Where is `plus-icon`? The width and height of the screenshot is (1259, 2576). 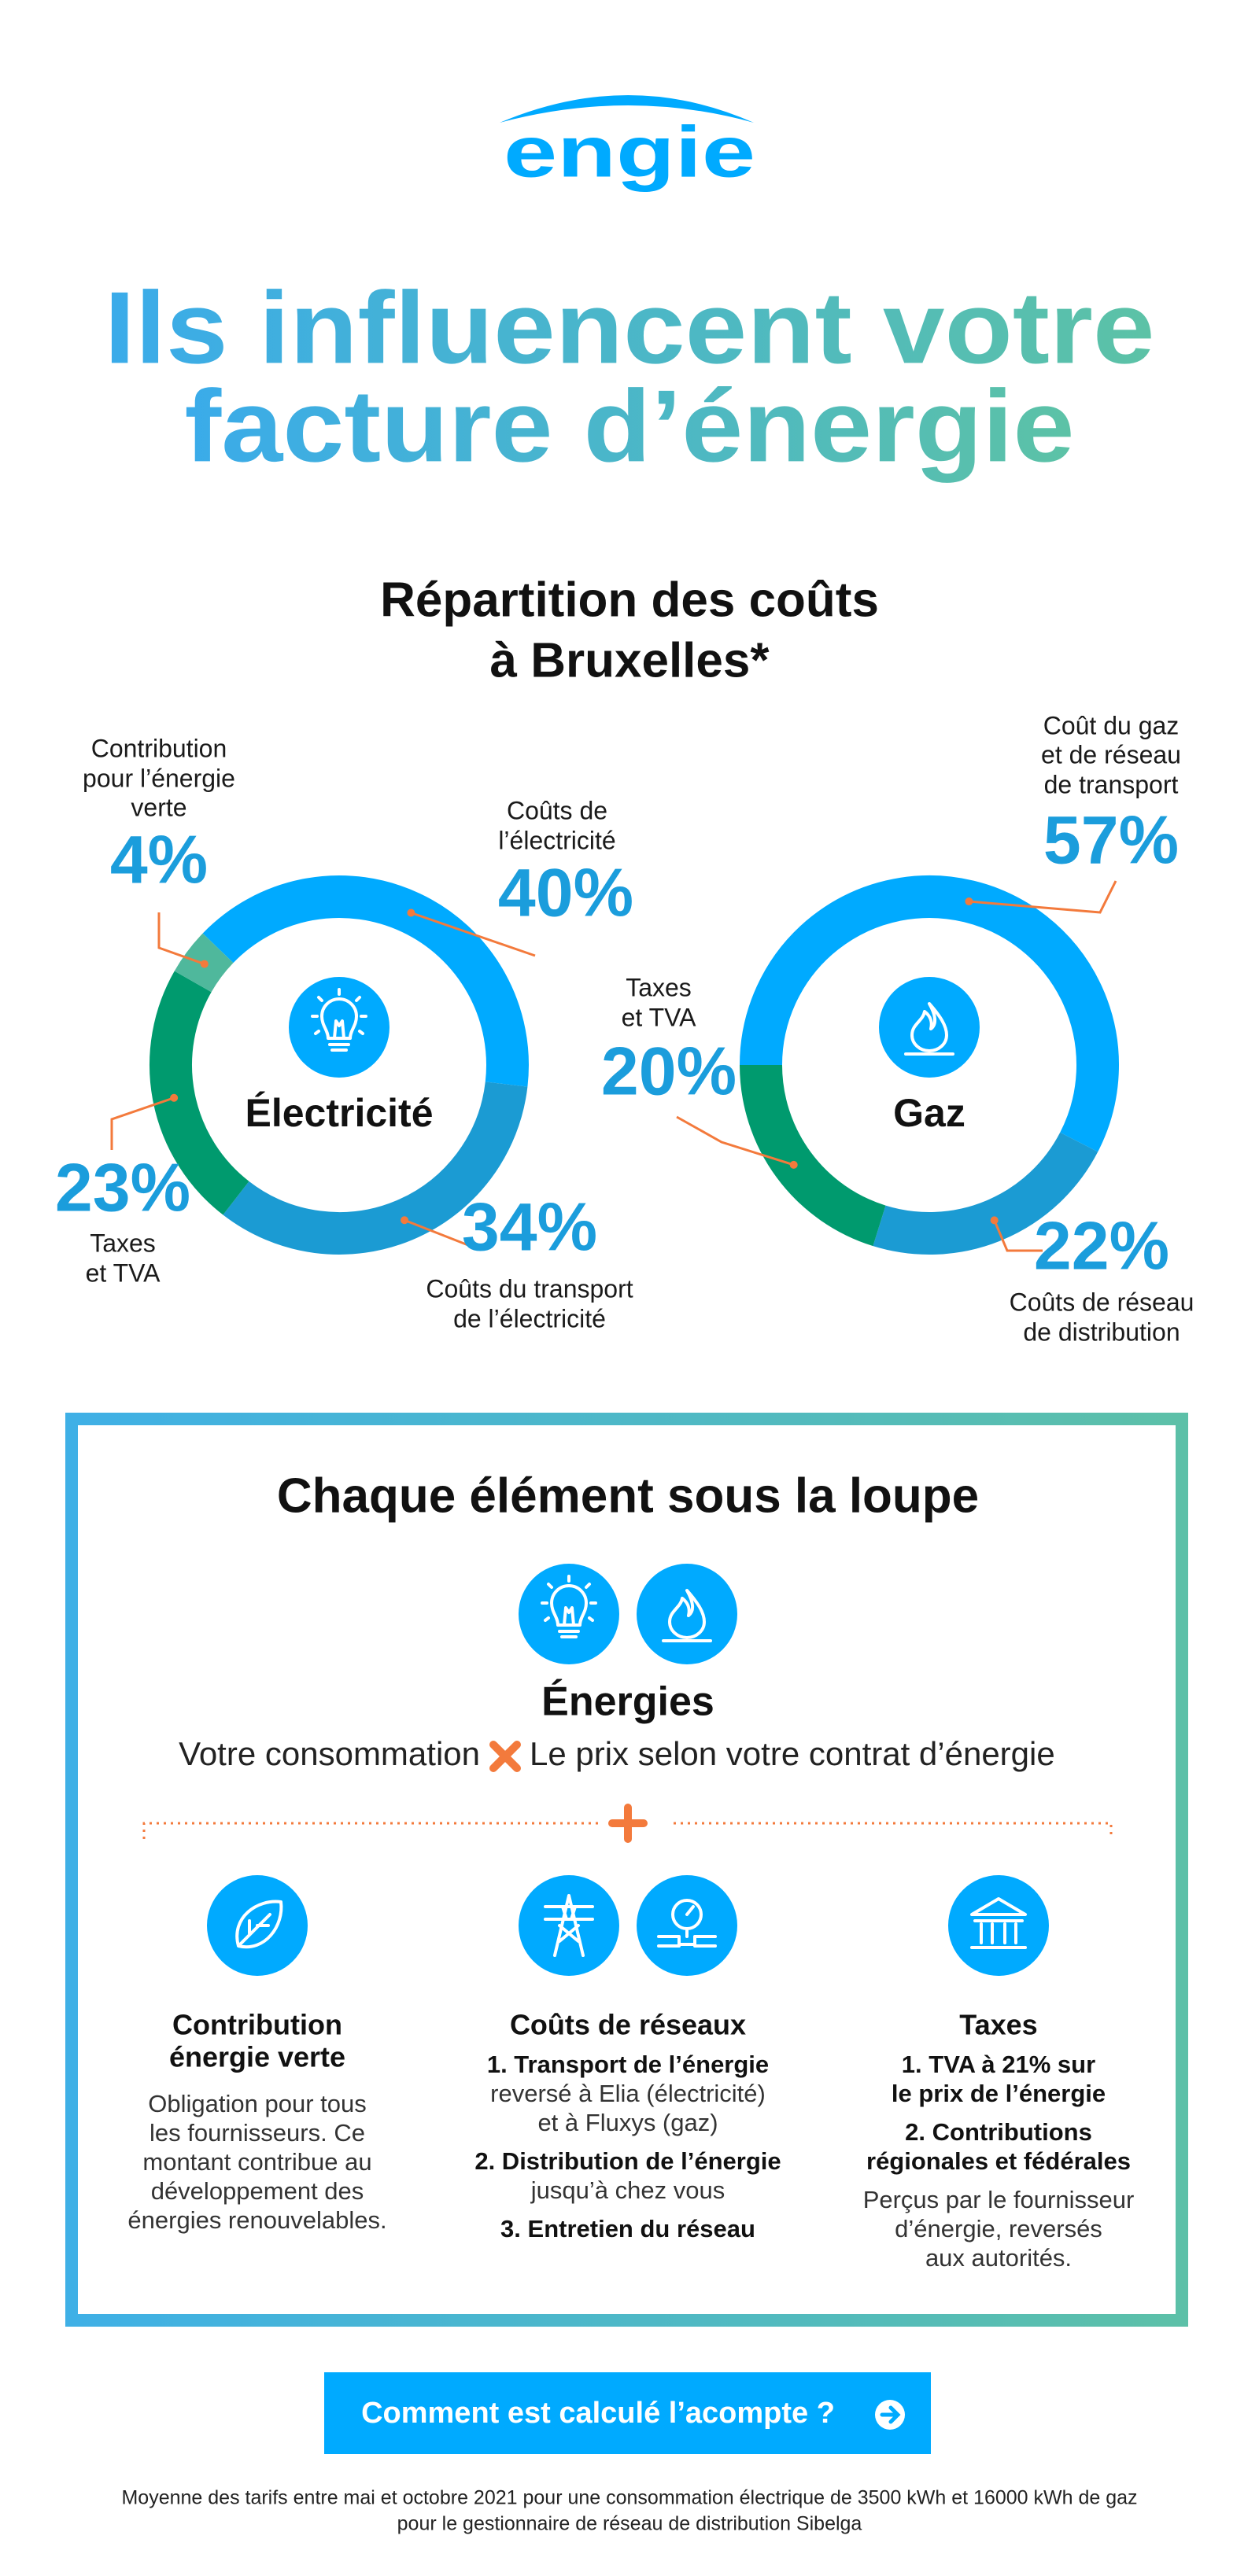 plus-icon is located at coordinates (628, 1823).